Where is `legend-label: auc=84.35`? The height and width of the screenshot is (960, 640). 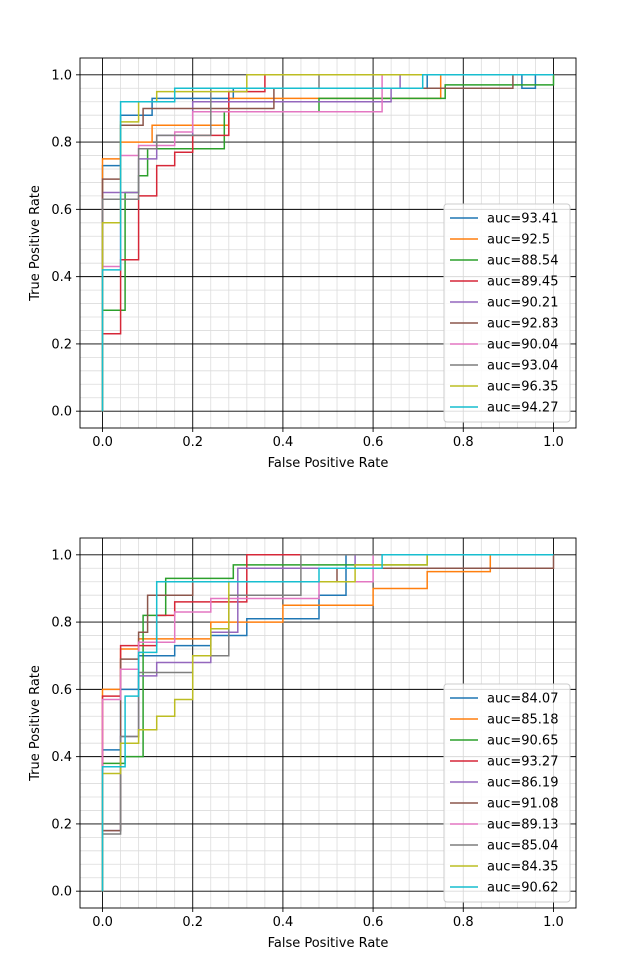
legend-label: auc=84.35 is located at coordinates (522, 867).